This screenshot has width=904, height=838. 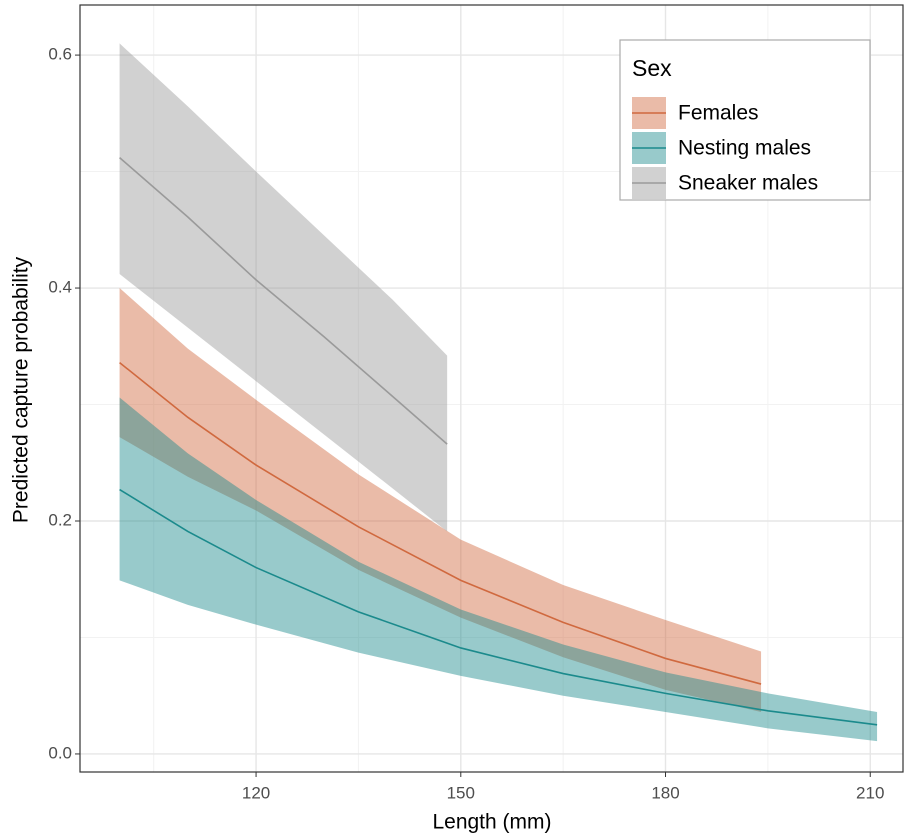 What do you see at coordinates (60, 752) in the screenshot?
I see `y-tick-label: 0.0` at bounding box center [60, 752].